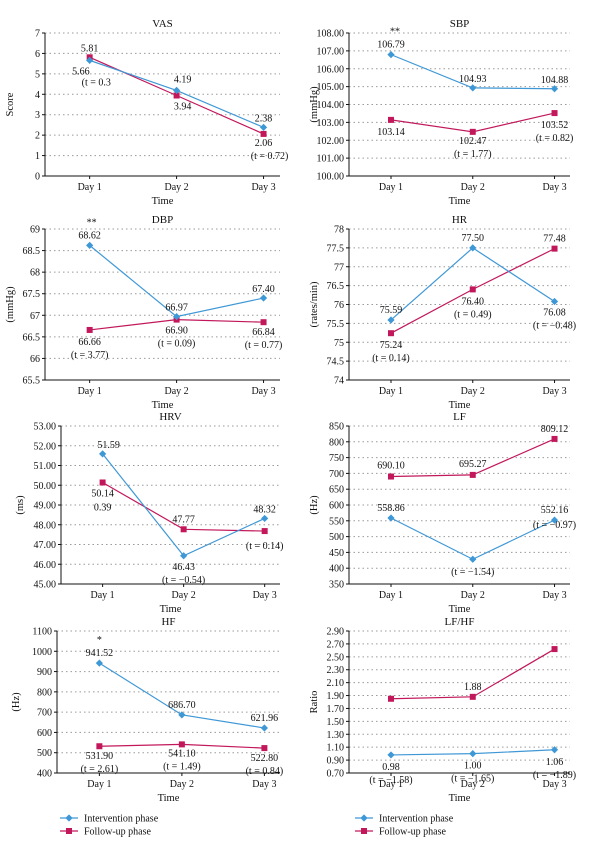 The height and width of the screenshot is (862, 600). I want to click on y-tick-label: 4, so click(37, 95).